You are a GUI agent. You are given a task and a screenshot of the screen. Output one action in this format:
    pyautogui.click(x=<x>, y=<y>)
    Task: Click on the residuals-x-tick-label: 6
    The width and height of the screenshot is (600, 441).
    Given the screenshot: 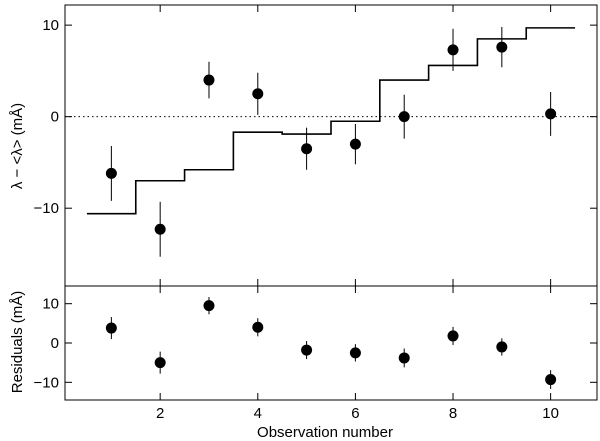 What is the action you would take?
    pyautogui.click(x=355, y=413)
    